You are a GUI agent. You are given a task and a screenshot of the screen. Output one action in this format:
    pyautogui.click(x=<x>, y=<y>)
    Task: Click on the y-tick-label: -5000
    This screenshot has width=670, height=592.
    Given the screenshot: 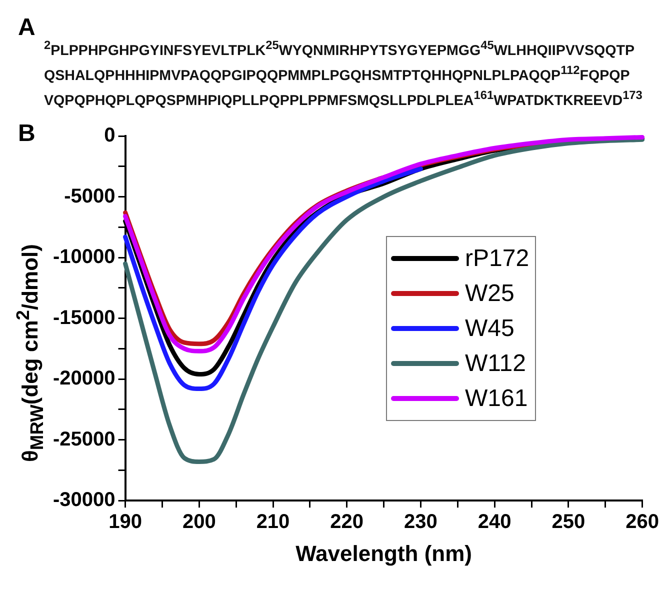 What is the action you would take?
    pyautogui.click(x=90, y=196)
    